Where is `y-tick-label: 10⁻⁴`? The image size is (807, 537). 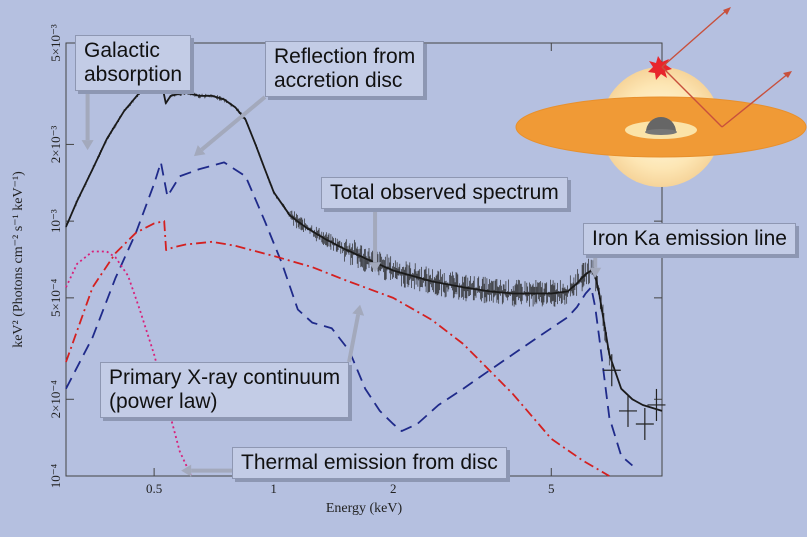 y-tick-label: 10⁻⁴ is located at coordinates (55, 475).